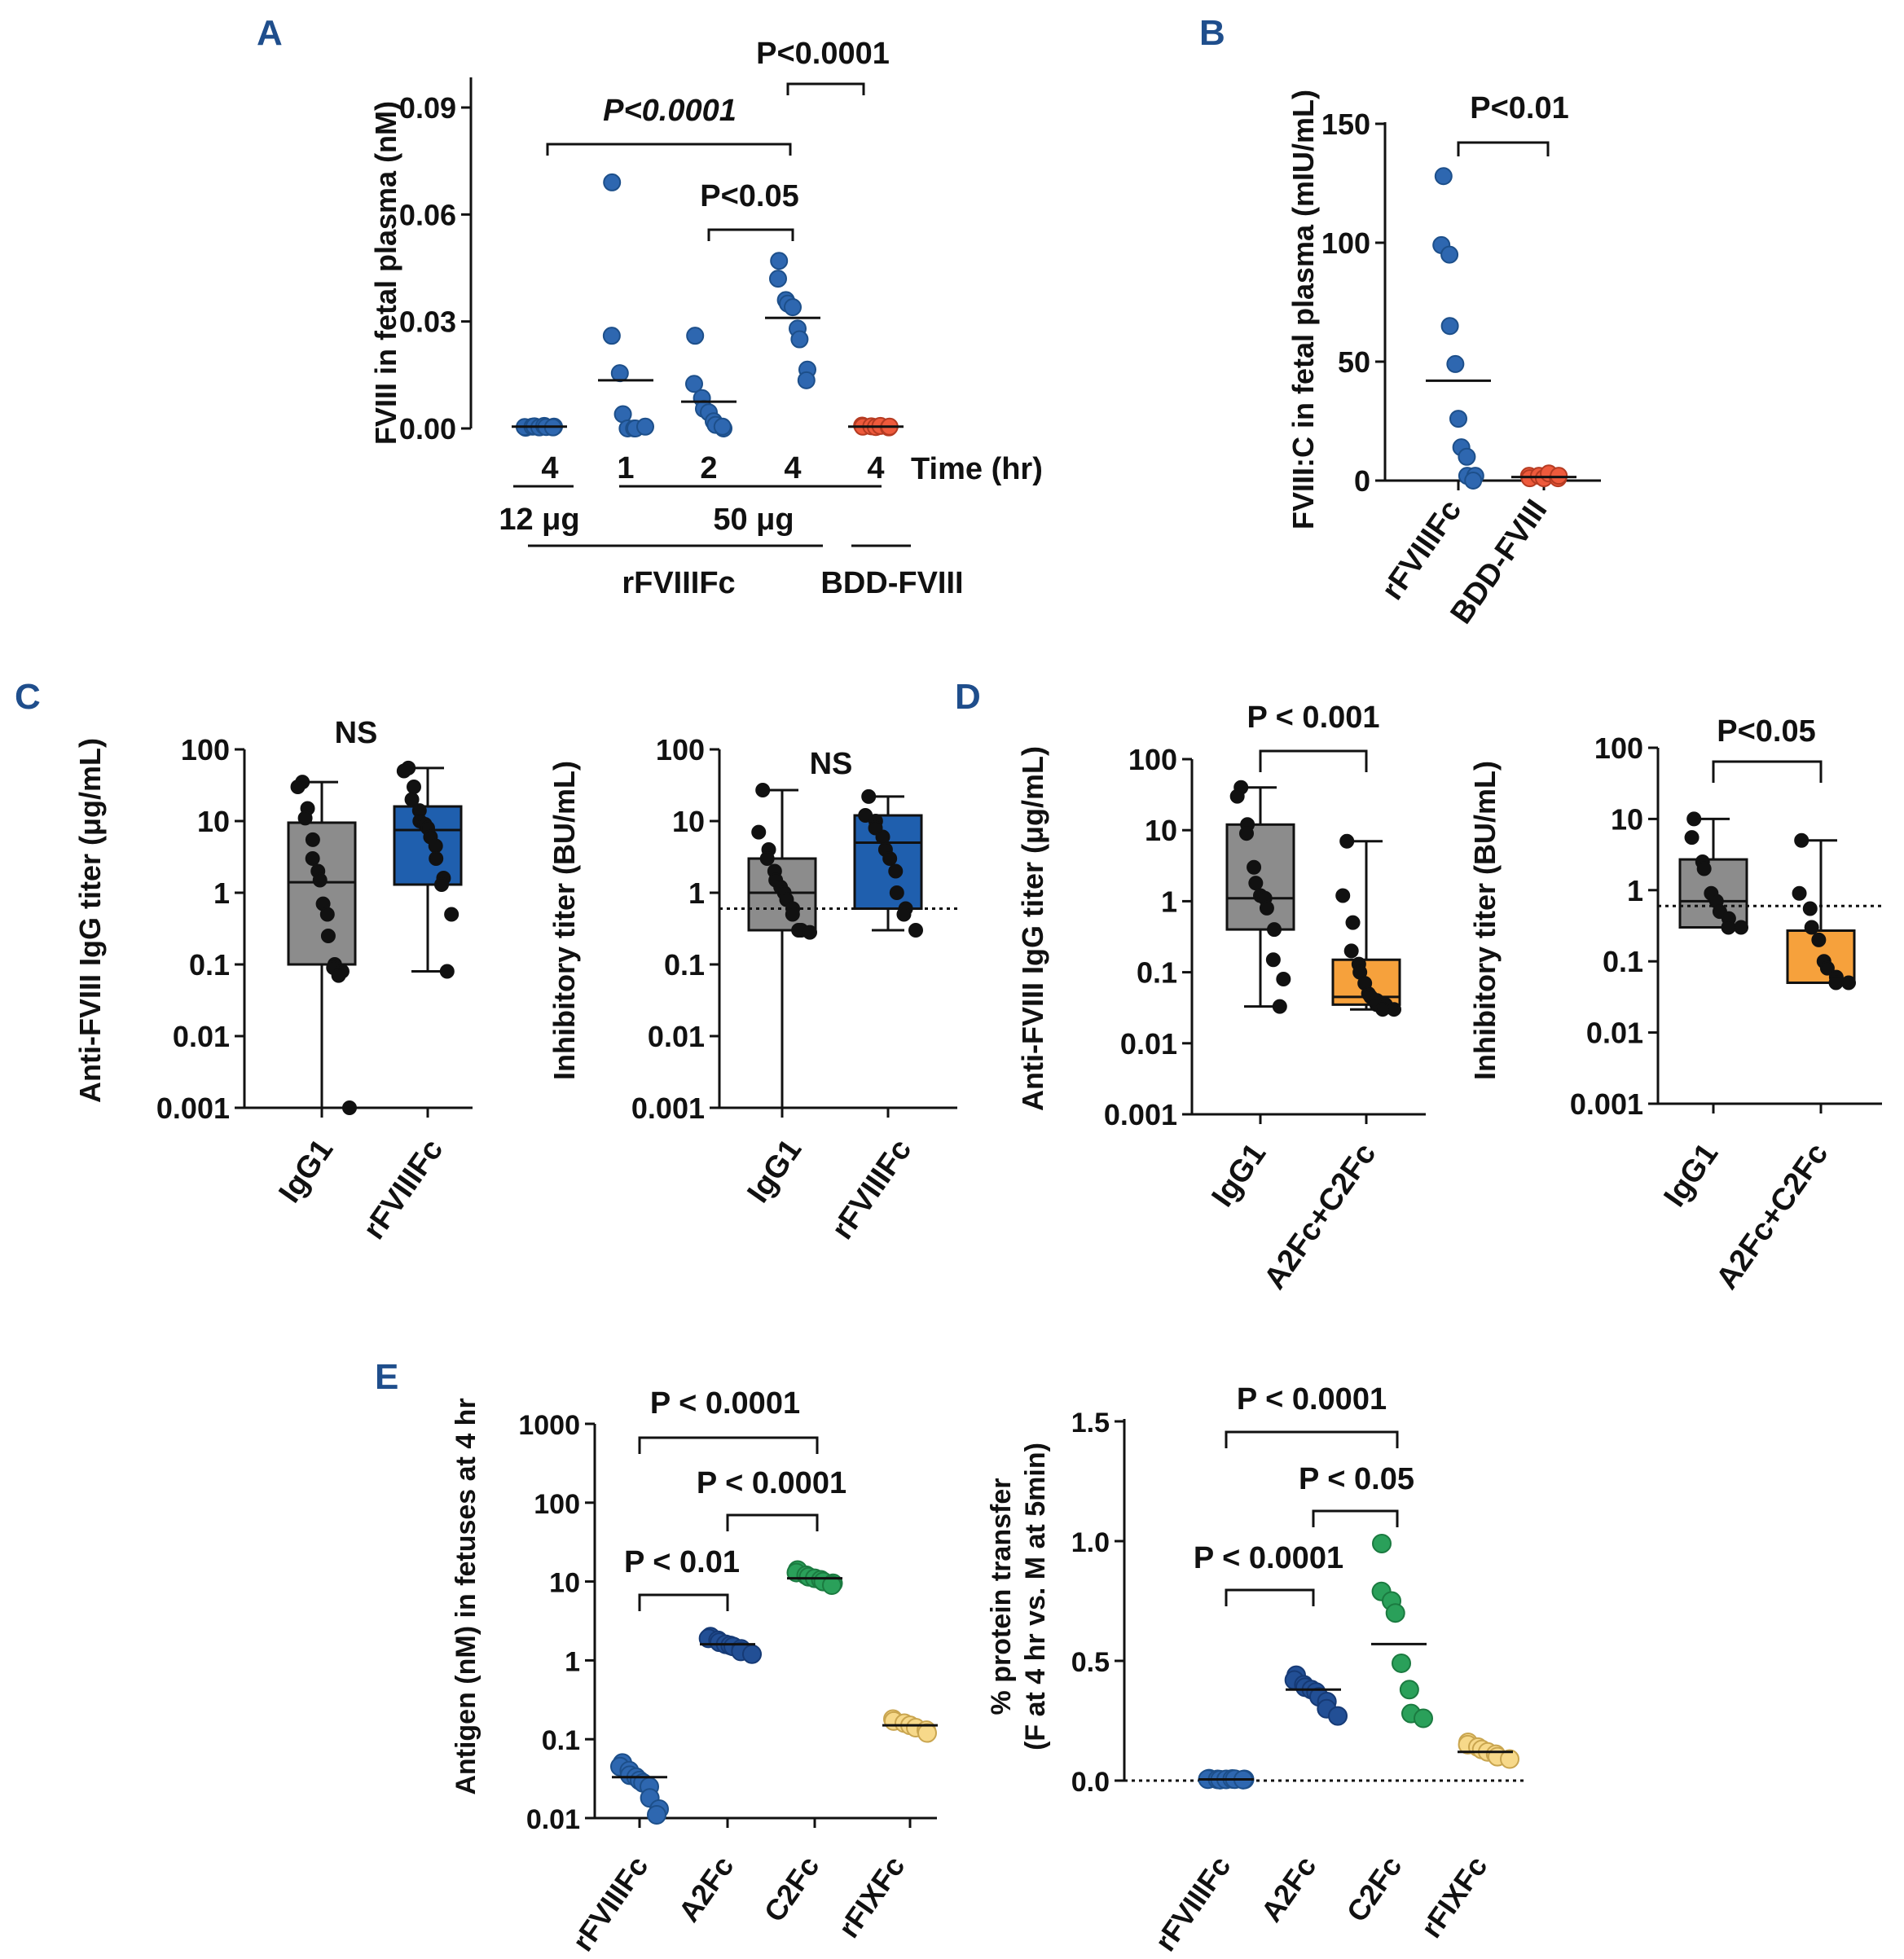 This screenshot has height=1959, width=1904. Describe the element at coordinates (977, 469) in the screenshot. I see `panel-a-time-label: Time (hr)` at that location.